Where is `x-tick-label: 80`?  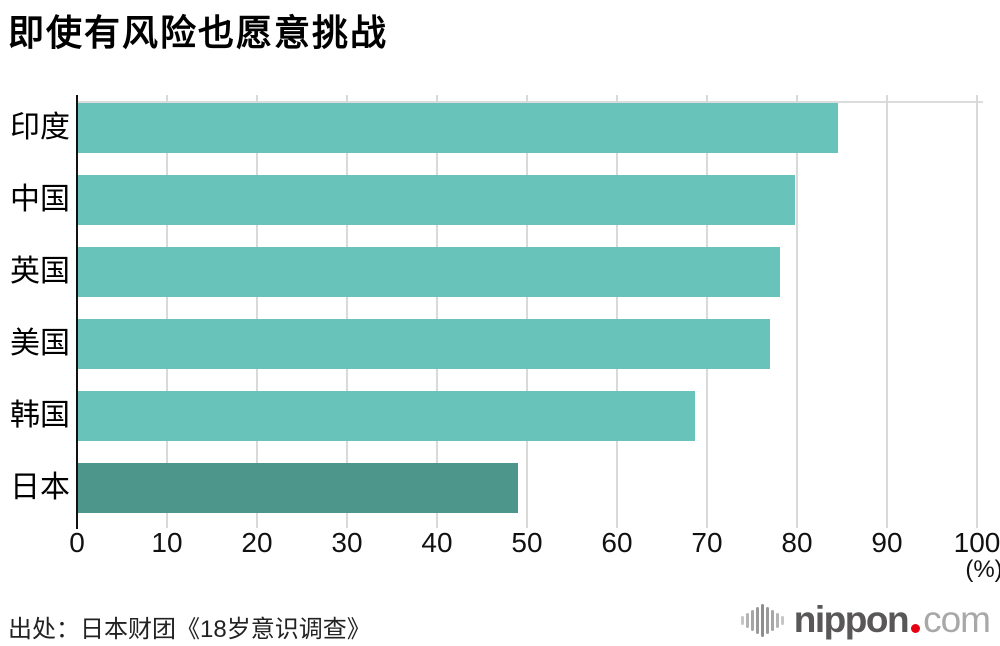 x-tick-label: 80 is located at coordinates (797, 542).